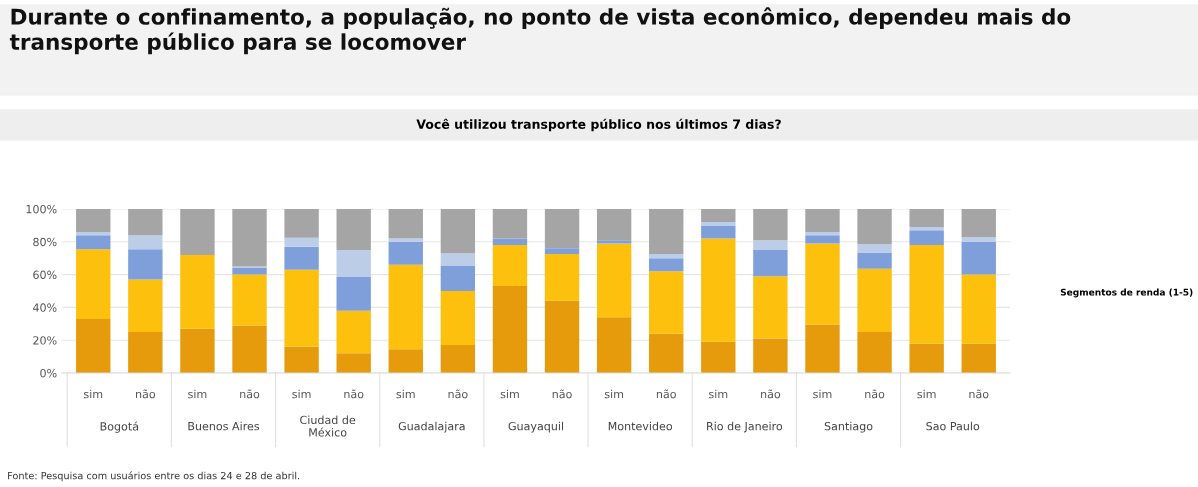  I want to click on text: Sao Paulo, so click(953, 426).